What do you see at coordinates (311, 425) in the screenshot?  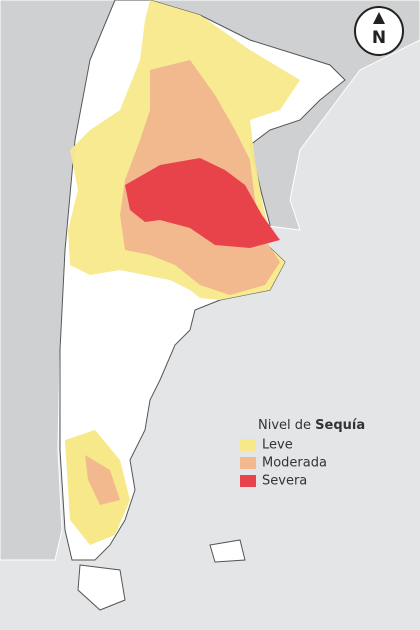 I see `legend-title: Nivel de Sequía` at bounding box center [311, 425].